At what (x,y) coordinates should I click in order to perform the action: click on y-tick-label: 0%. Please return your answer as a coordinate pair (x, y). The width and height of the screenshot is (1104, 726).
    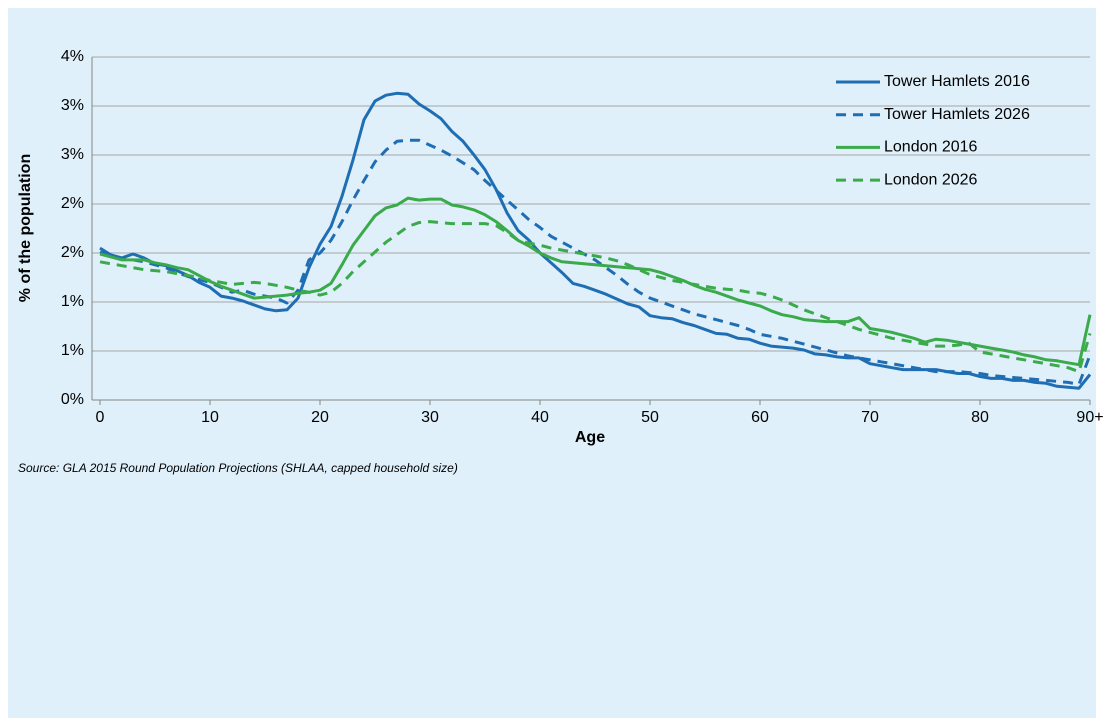
    Looking at the image, I should click on (72, 399).